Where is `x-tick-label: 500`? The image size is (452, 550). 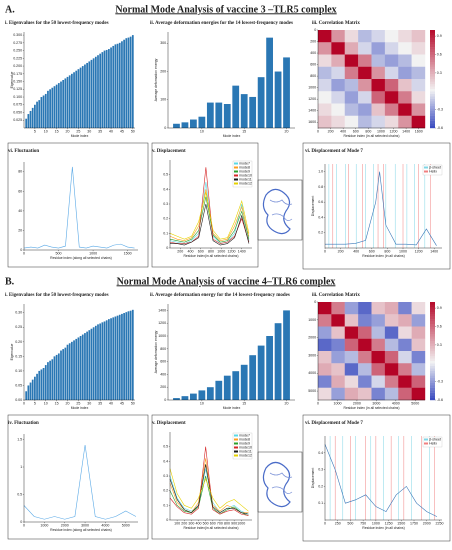 x-tick-label: 500 is located at coordinates (59, 253).